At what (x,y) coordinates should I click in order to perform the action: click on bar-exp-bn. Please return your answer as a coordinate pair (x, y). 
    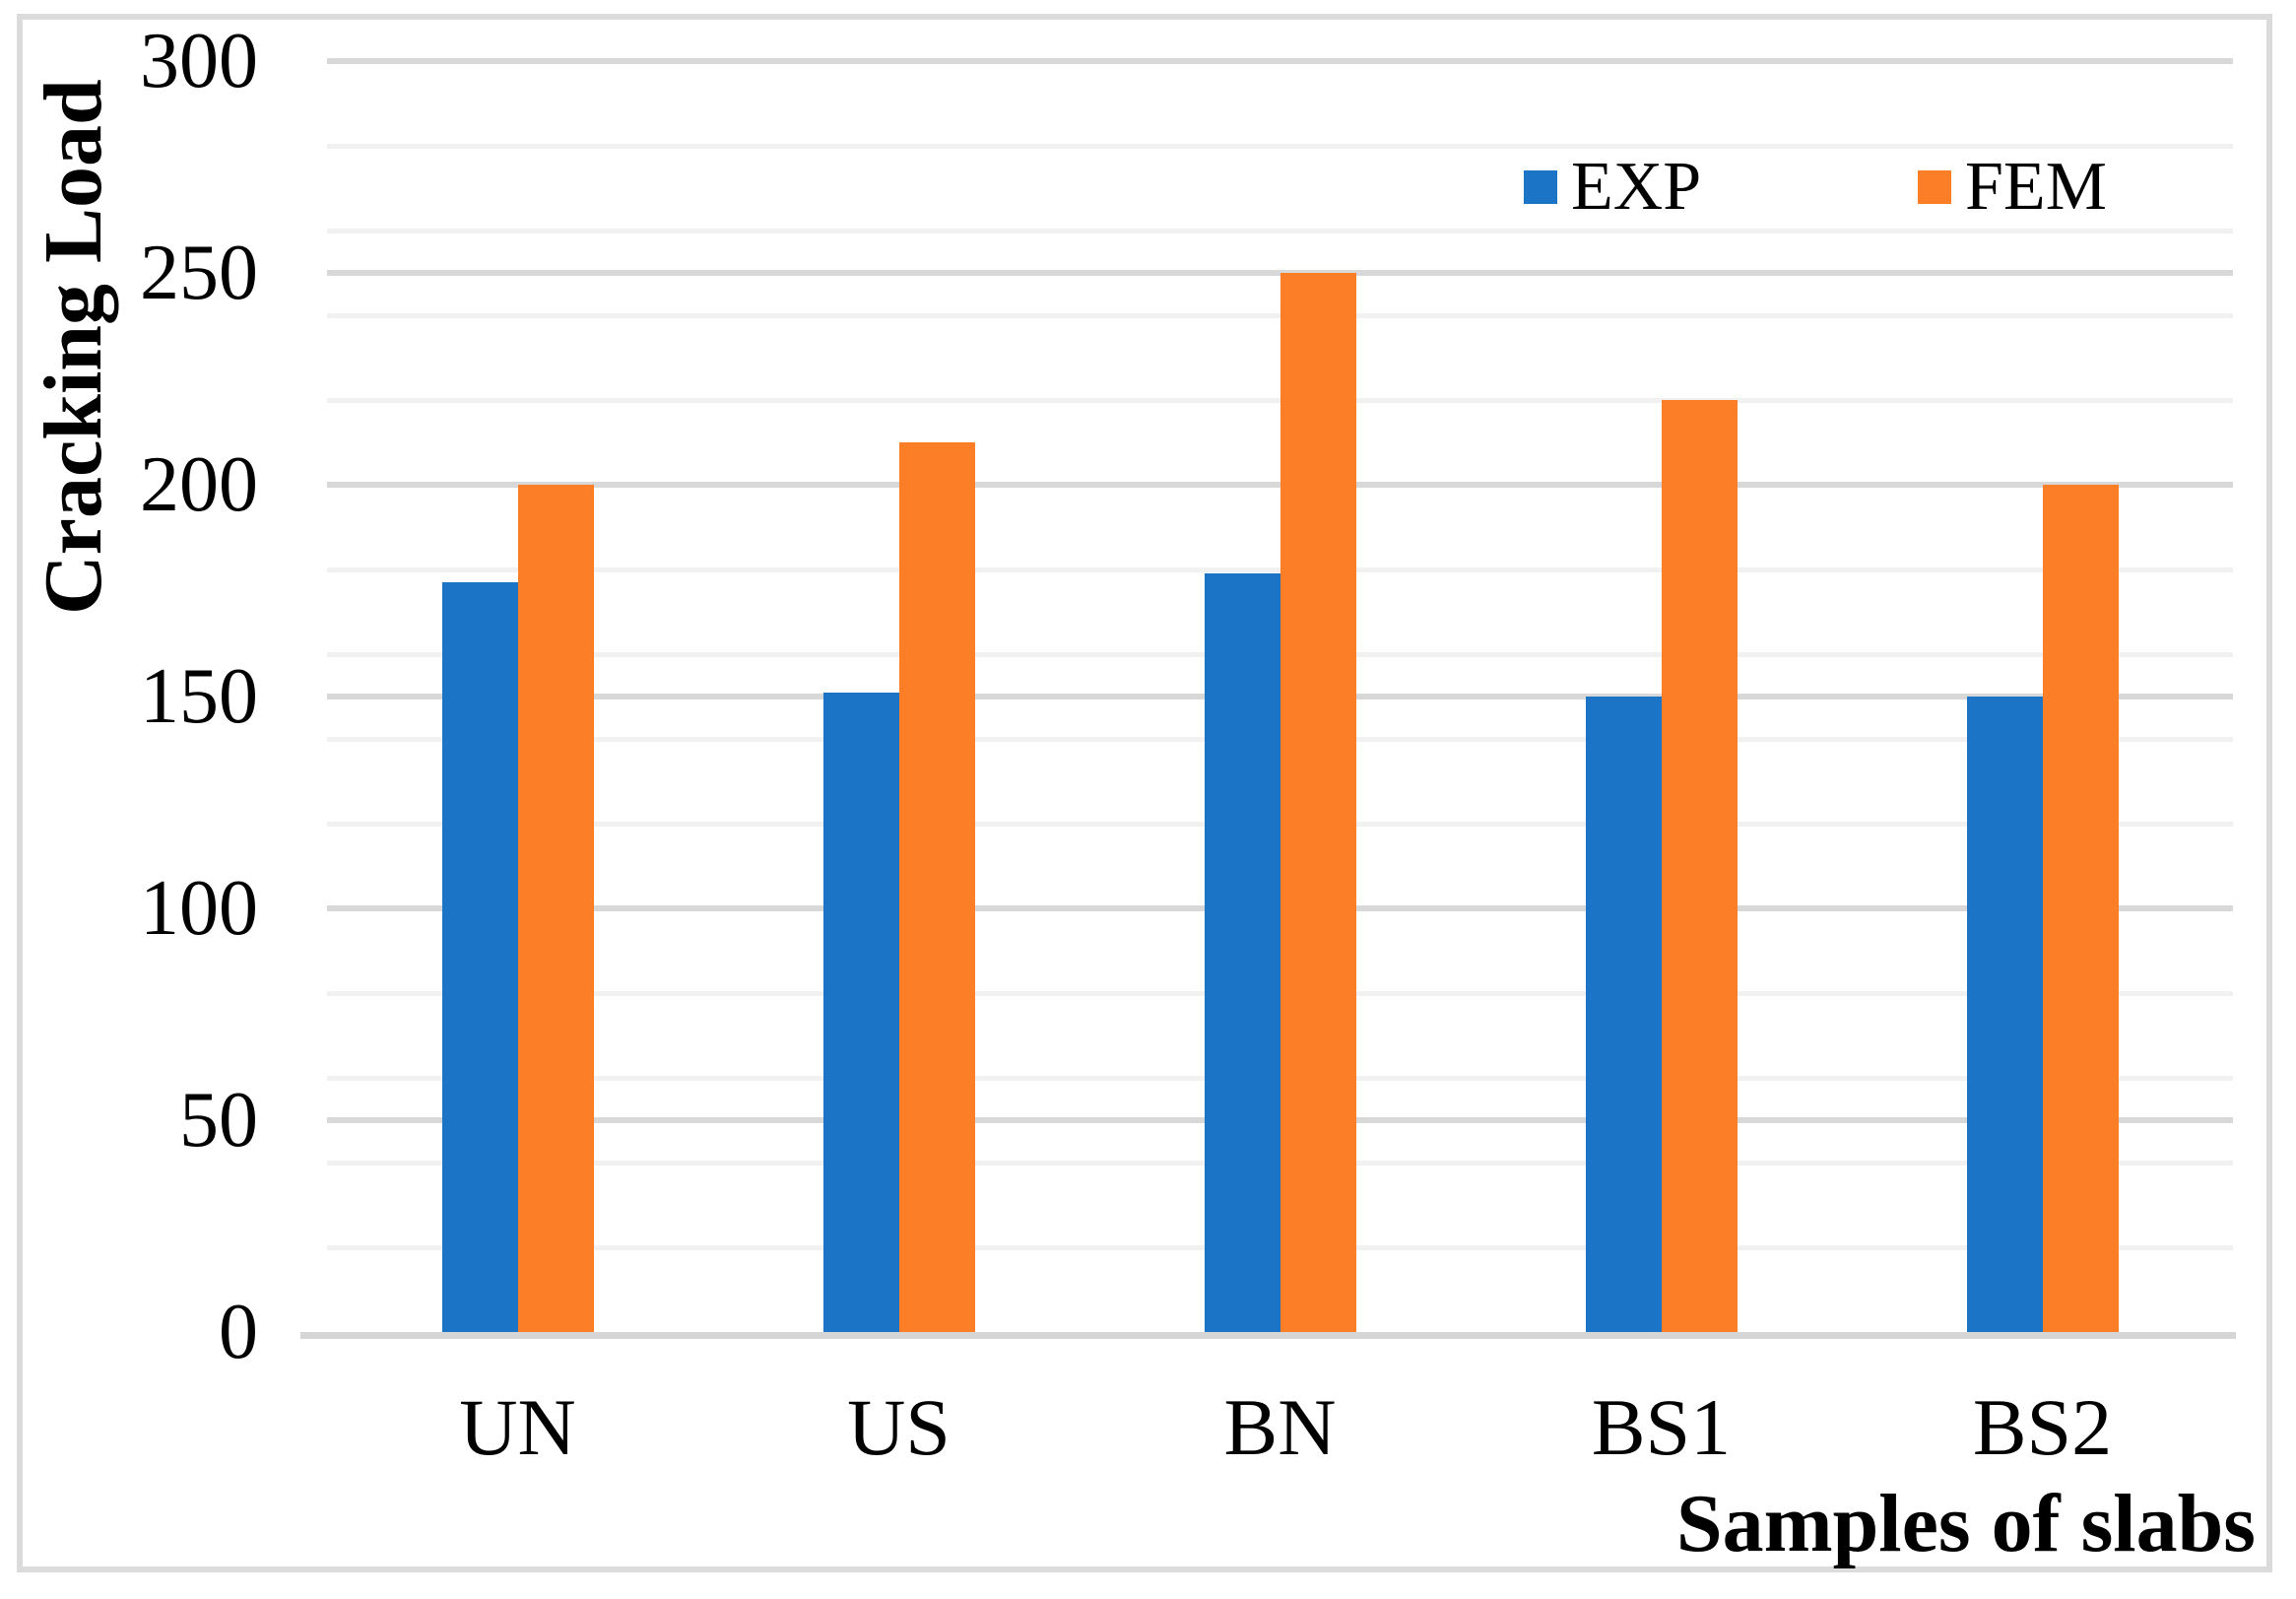
    Looking at the image, I should click on (1242, 952).